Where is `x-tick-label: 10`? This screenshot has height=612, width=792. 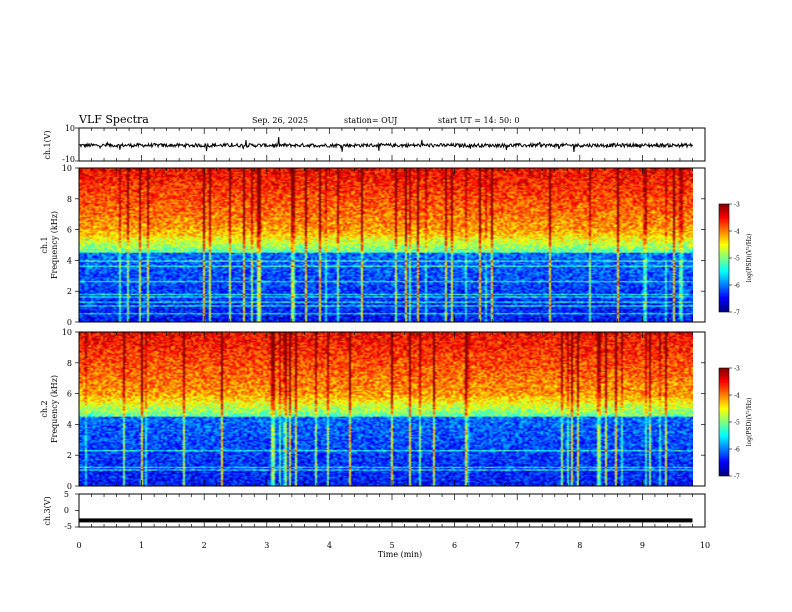 x-tick-label: 10 is located at coordinates (705, 545).